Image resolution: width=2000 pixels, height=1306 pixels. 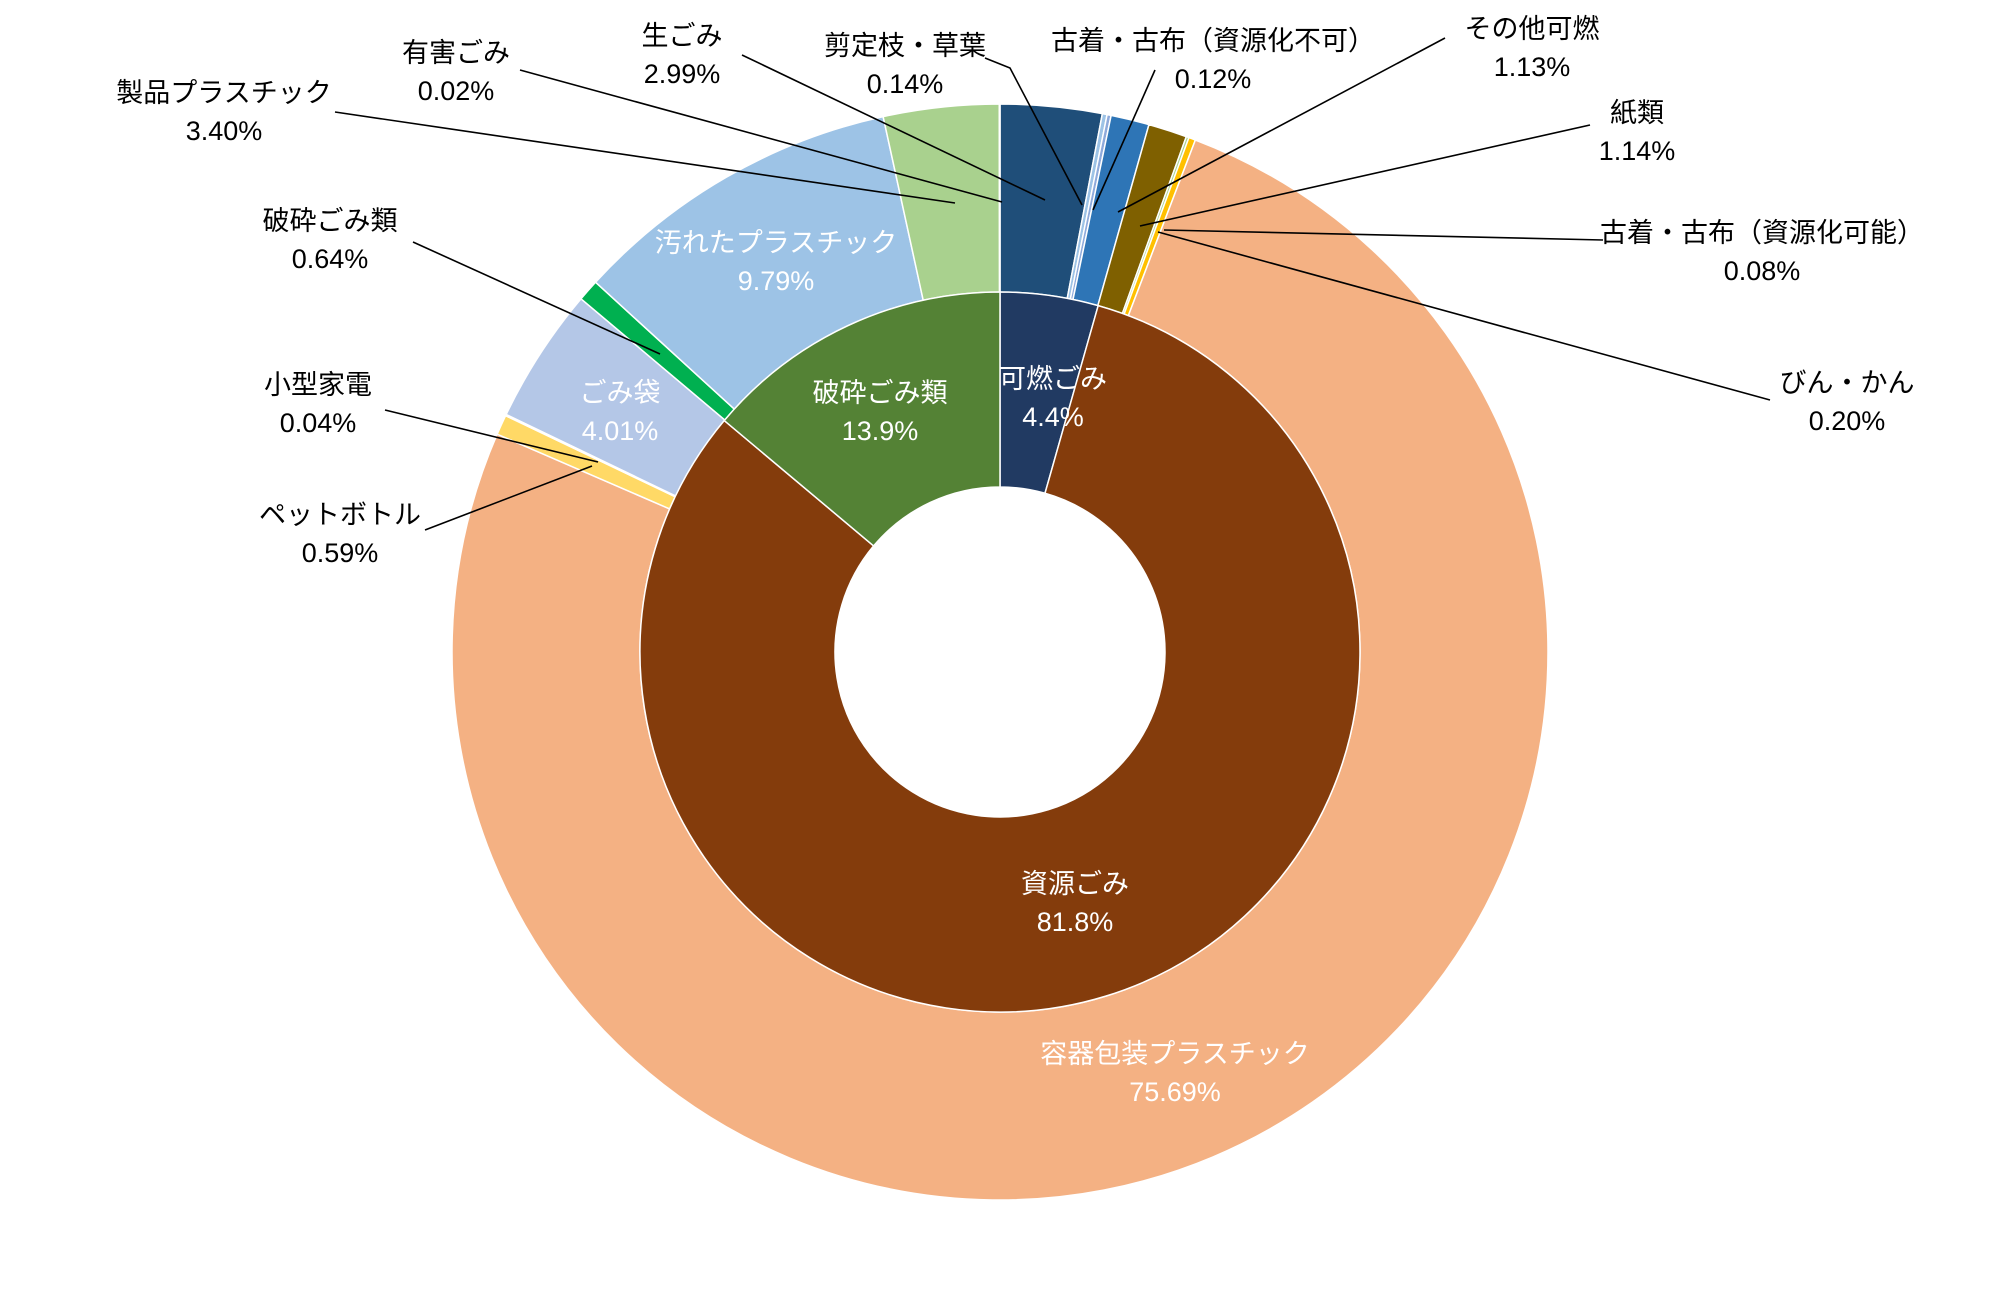 What do you see at coordinates (1847, 421) in the screenshot?
I see `outer-label-value-6: 0.20%` at bounding box center [1847, 421].